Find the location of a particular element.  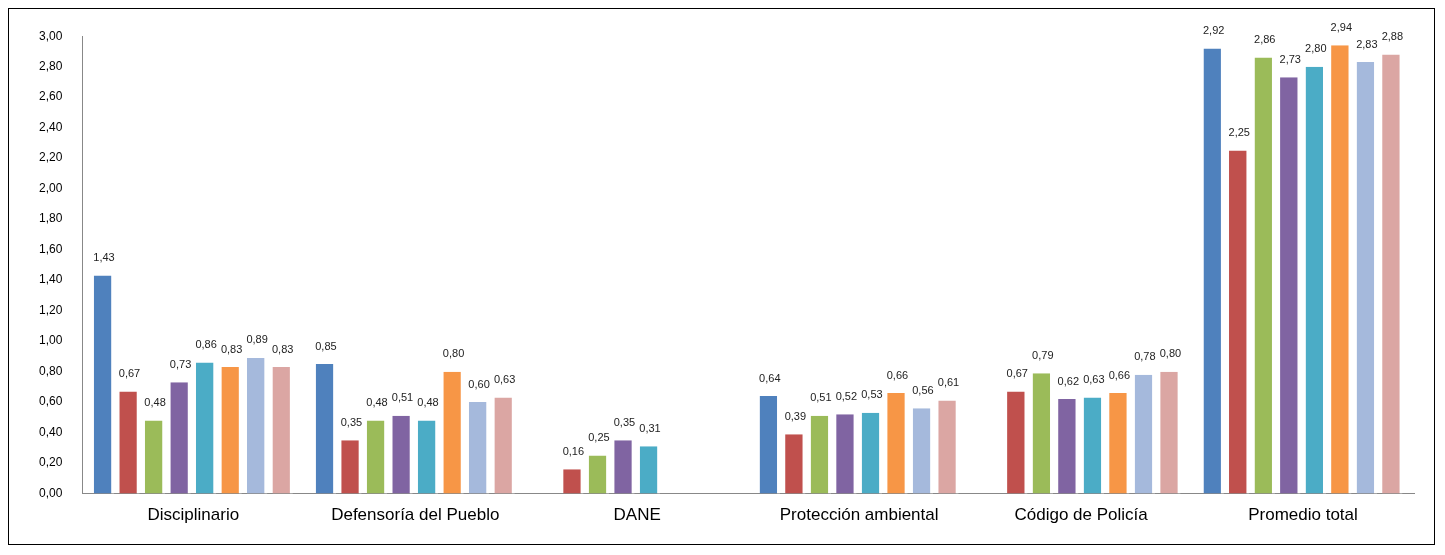

x-tick-label: Defensoría del Pueblo is located at coordinates (415, 515).